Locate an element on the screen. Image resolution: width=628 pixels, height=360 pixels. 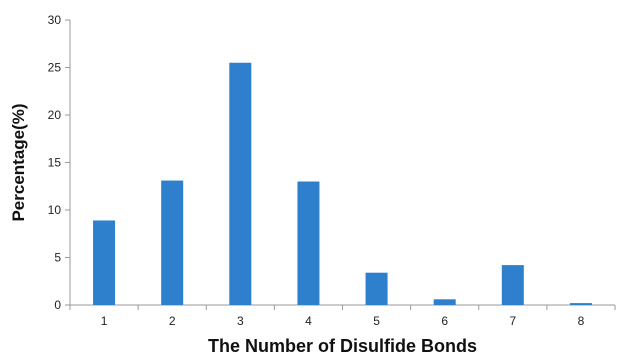
y-axis-ticks: 0 5 10 15 20 25 30 is located at coordinates (59, 162).